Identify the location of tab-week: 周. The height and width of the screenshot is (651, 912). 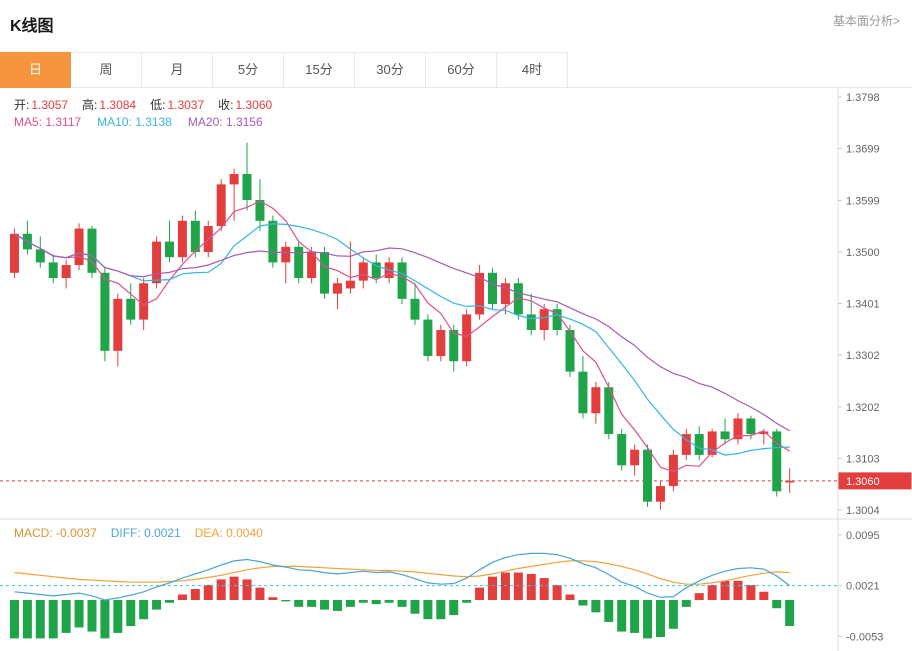
(106, 70).